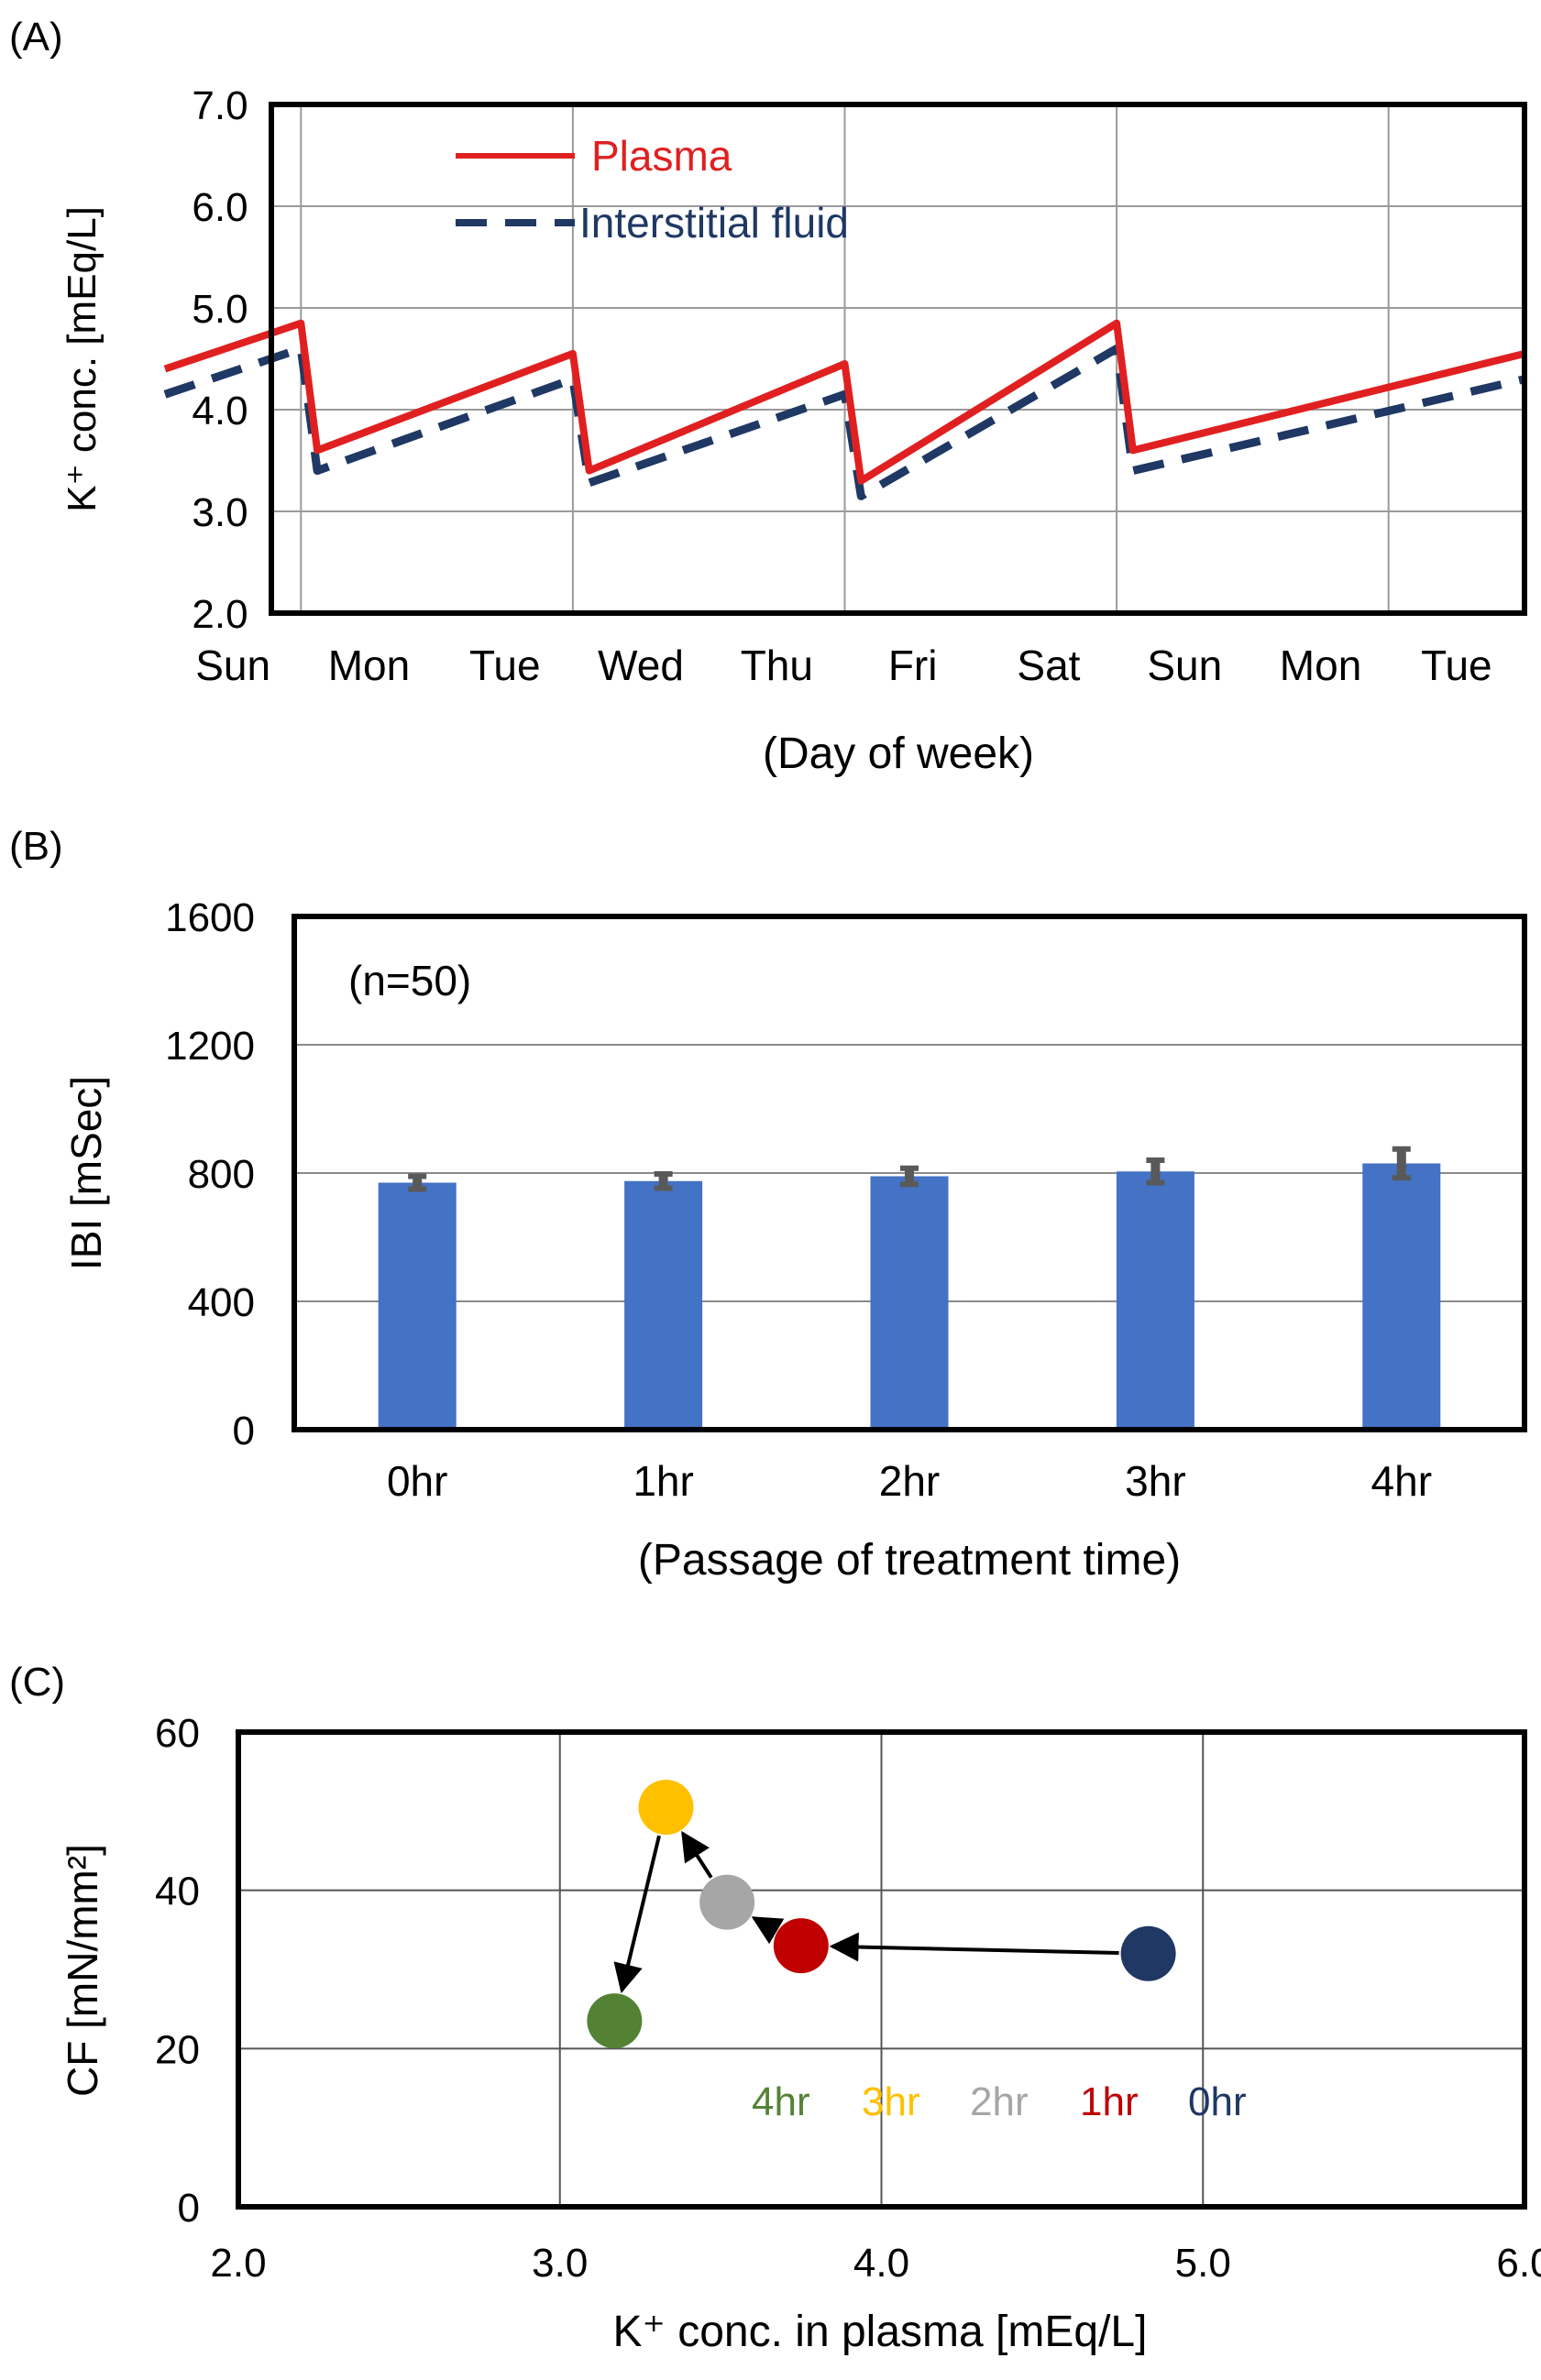 This screenshot has width=1541, height=2380. Describe the element at coordinates (663, 1305) in the screenshot. I see `bar-1hr` at that location.